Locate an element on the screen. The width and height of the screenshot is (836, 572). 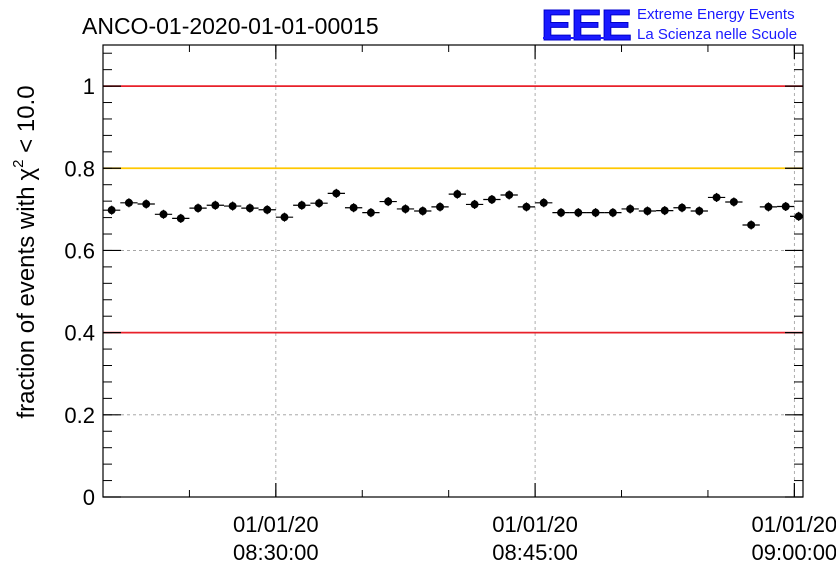
logo-mark: EEE is located at coordinates (586, 25).